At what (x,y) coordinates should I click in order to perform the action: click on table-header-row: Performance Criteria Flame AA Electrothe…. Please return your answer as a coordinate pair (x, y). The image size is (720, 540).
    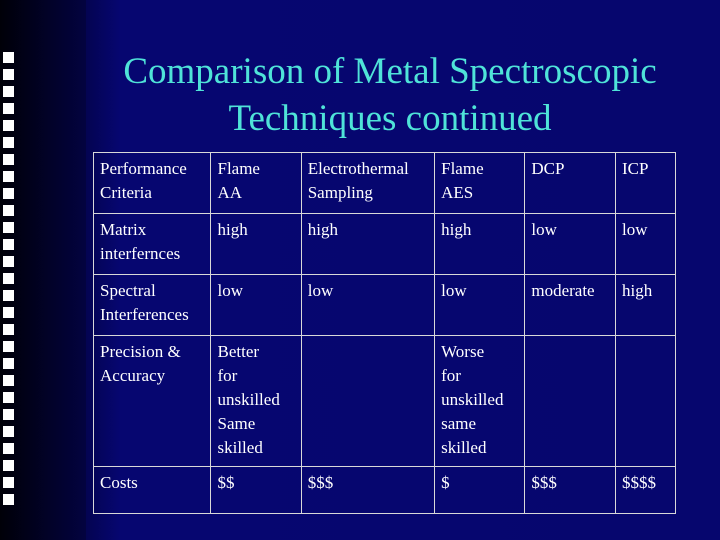
    Looking at the image, I should click on (384, 183).